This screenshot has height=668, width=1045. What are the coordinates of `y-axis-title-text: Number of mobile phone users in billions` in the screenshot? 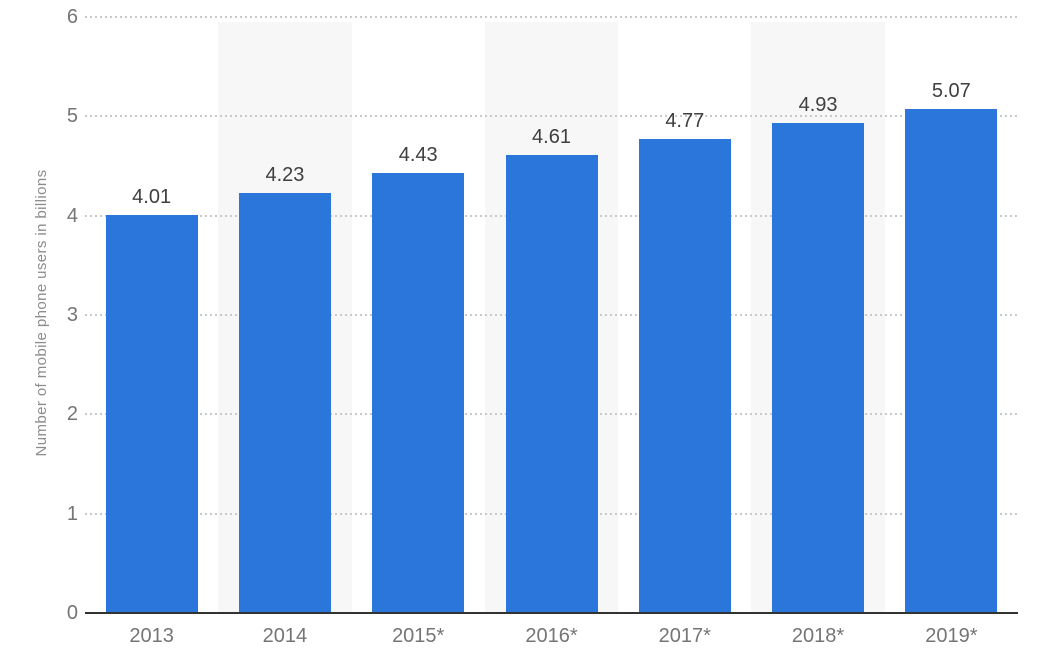 It's located at (41, 313).